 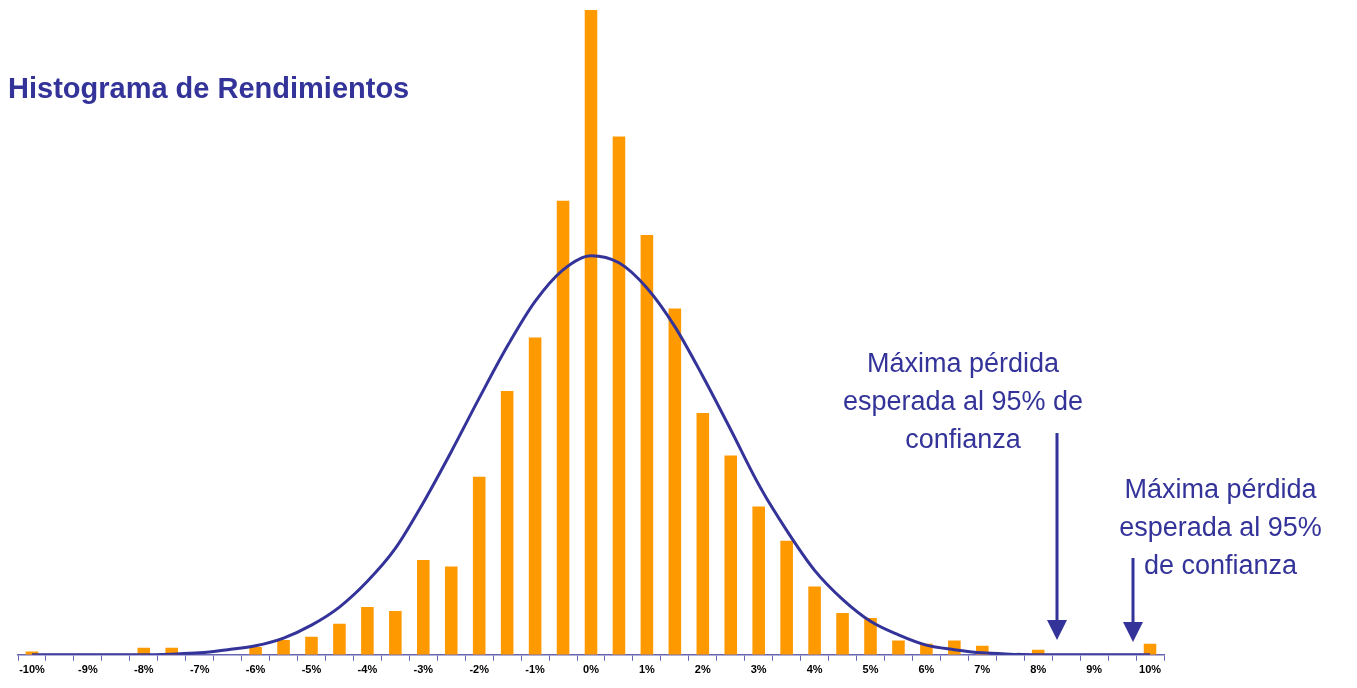 What do you see at coordinates (199, 669) in the screenshot?
I see `x-tick-label: -7%` at bounding box center [199, 669].